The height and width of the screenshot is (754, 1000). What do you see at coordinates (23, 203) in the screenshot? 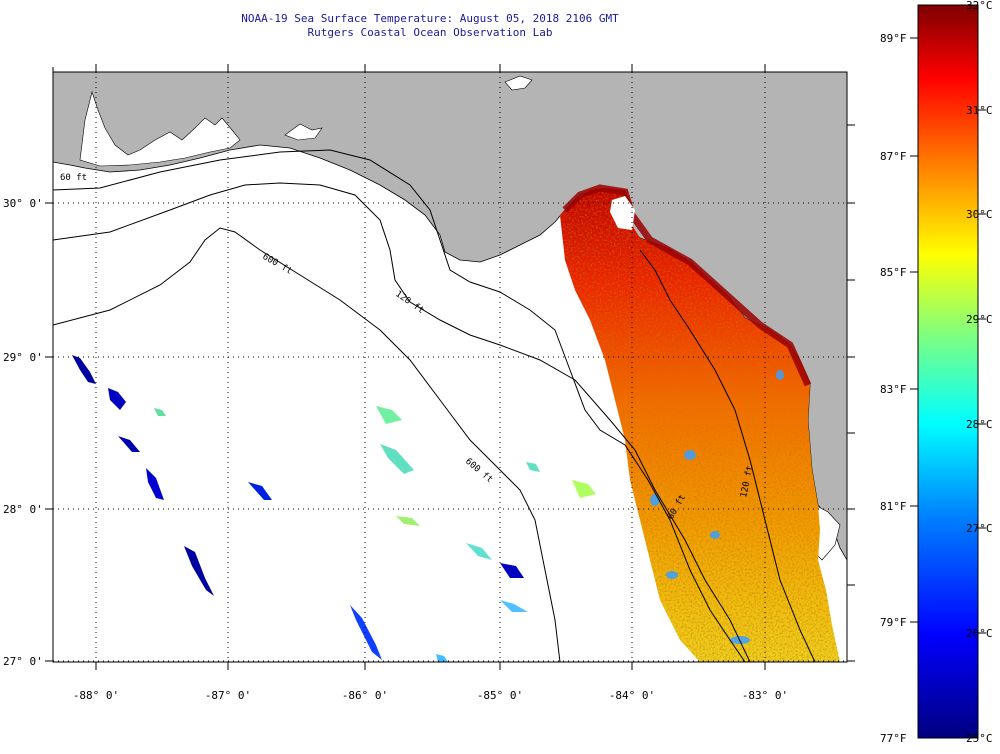
I see `lat-label: 30° 0'` at bounding box center [23, 203].